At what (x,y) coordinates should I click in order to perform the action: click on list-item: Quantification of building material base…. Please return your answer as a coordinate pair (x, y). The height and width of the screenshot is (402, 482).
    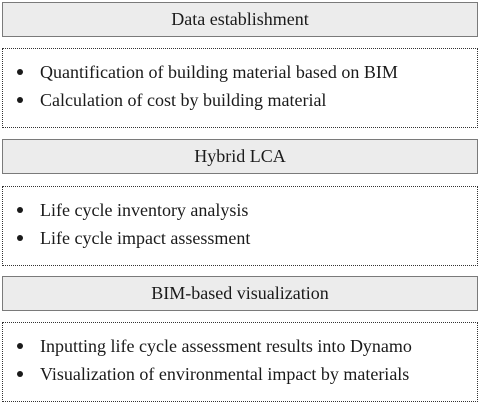
    Looking at the image, I should click on (247, 72).